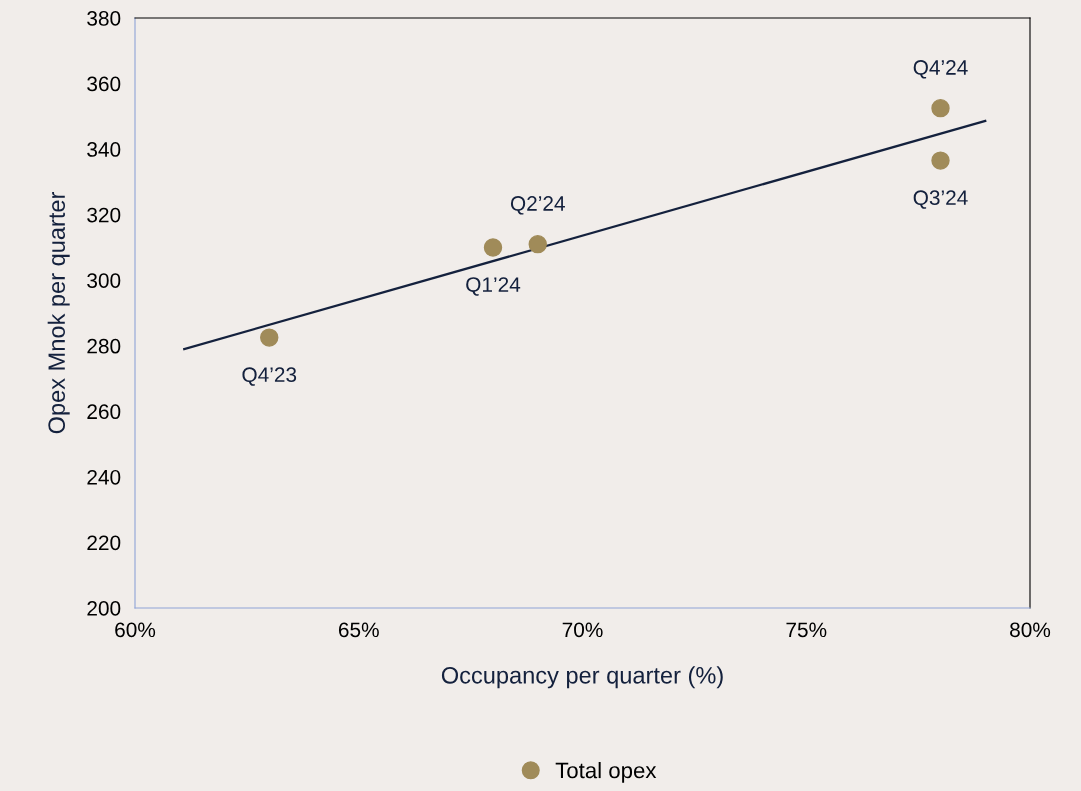 This screenshot has width=1081, height=791. What do you see at coordinates (1030, 630) in the screenshot?
I see `x-tick-label: 80%` at bounding box center [1030, 630].